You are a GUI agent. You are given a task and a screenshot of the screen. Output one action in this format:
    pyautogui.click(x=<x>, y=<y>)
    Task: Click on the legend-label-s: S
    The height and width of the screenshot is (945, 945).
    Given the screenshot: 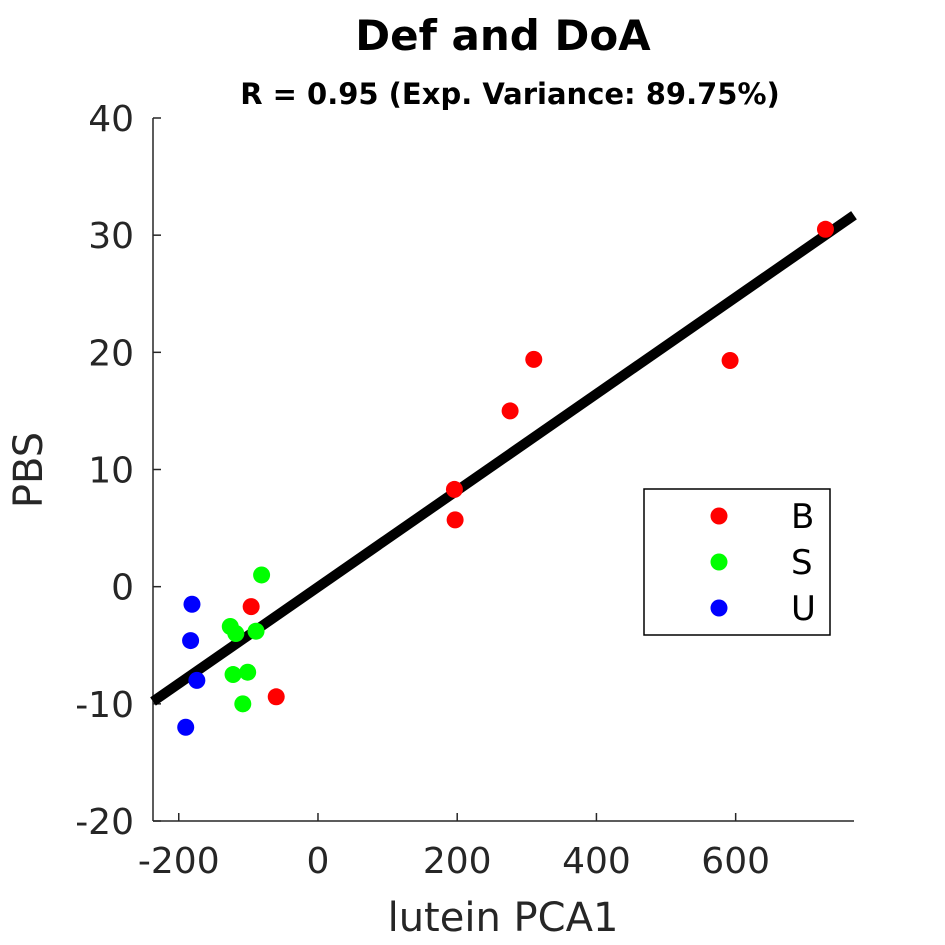 What is the action you would take?
    pyautogui.click(x=802, y=563)
    